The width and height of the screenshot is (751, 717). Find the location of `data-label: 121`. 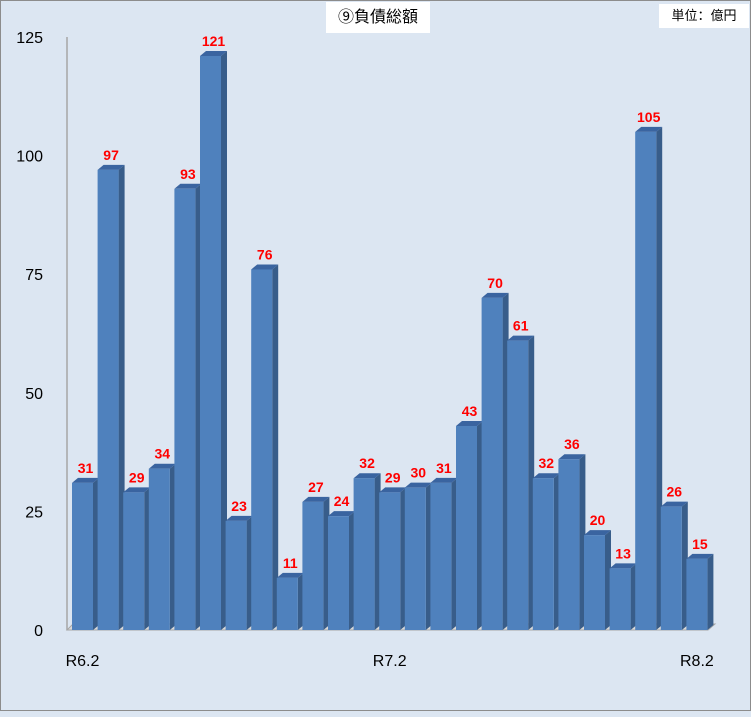

data-label: 121 is located at coordinates (214, 41).